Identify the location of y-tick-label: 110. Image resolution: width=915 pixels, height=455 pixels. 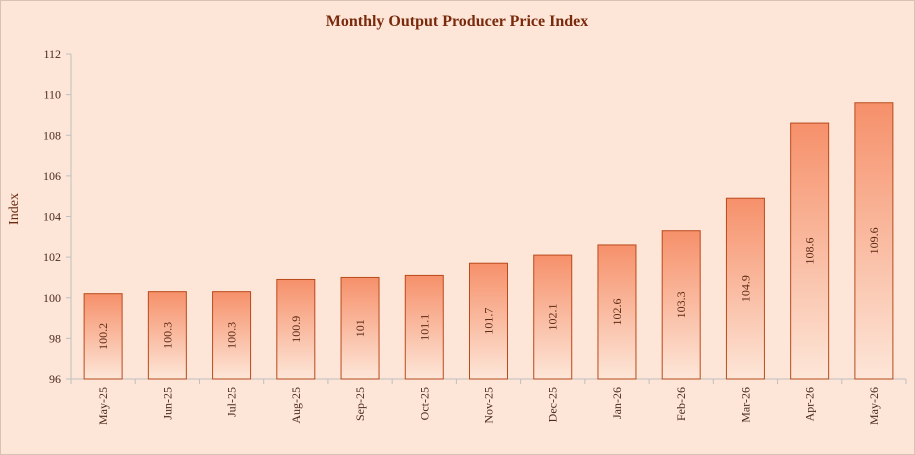
(52, 95).